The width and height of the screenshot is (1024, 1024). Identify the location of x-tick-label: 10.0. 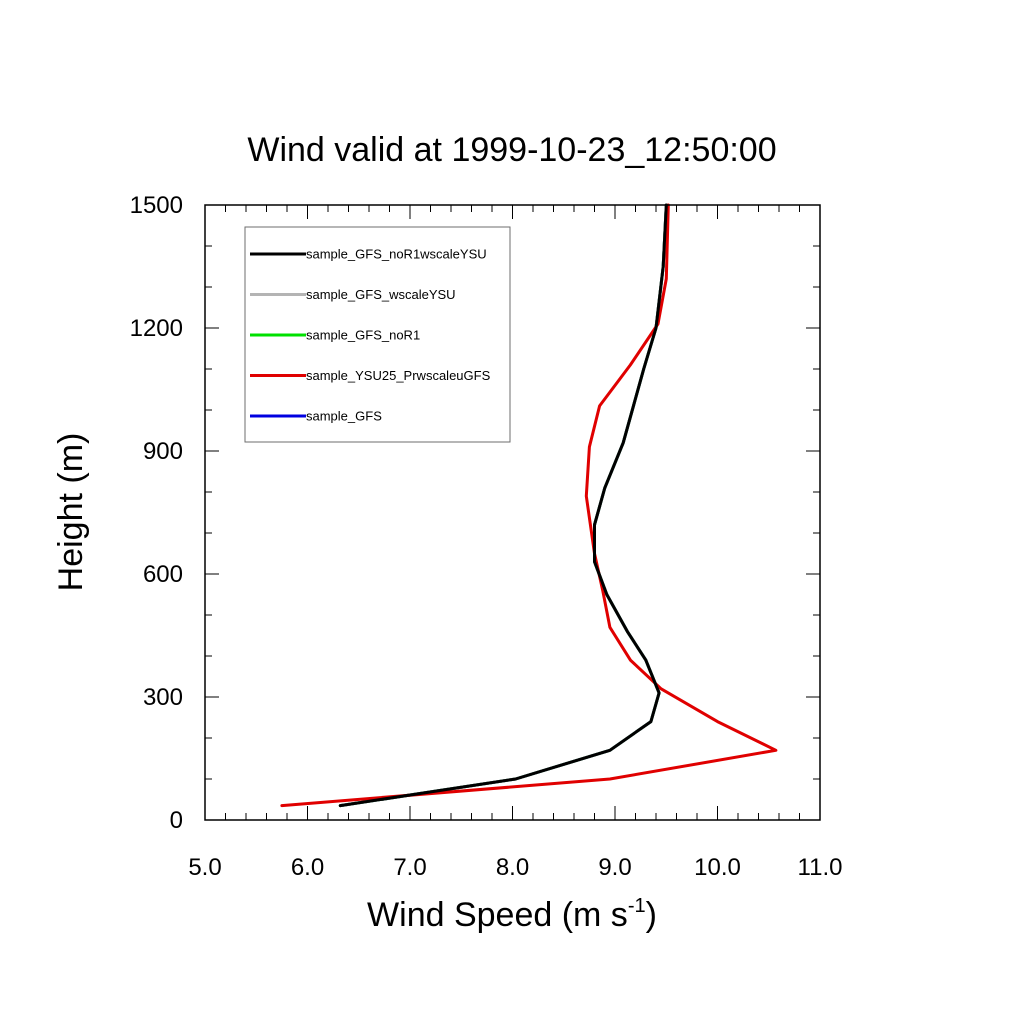
(717, 867).